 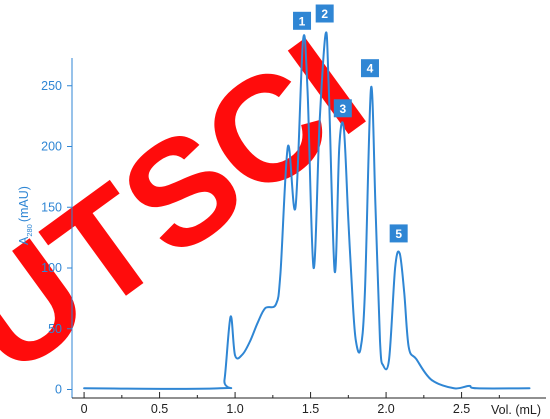 I want to click on x-tick-label: 0, so click(x=84, y=409).